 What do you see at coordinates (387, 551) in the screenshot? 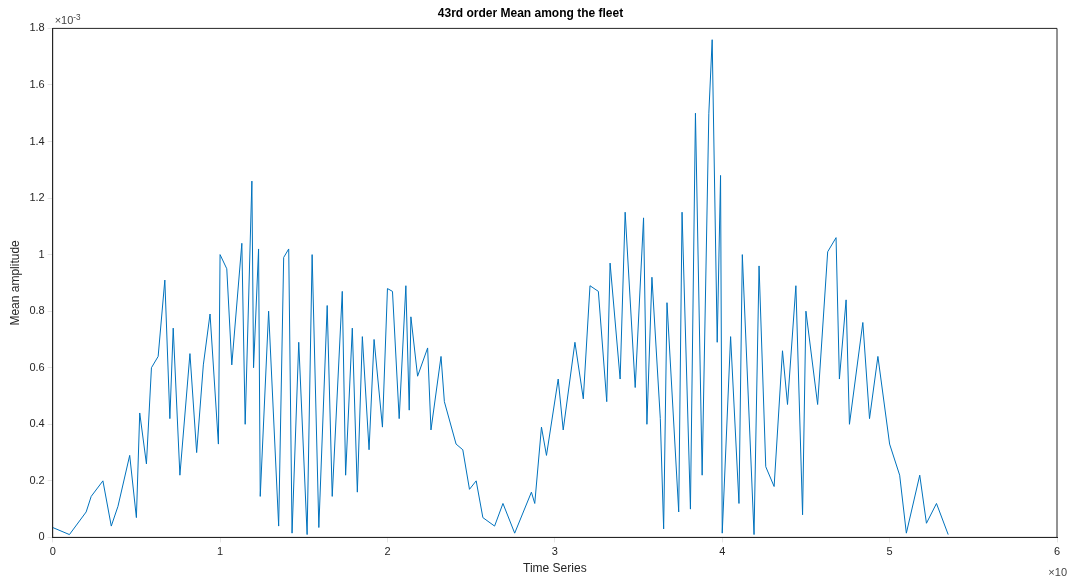
I see `x-tick-label: 2` at bounding box center [387, 551].